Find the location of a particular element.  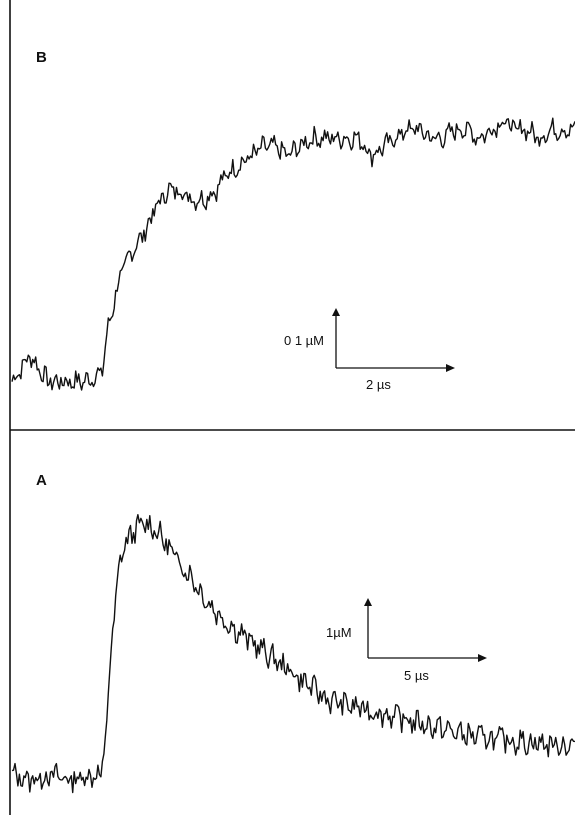

panel-b-label: B is located at coordinates (41, 57).